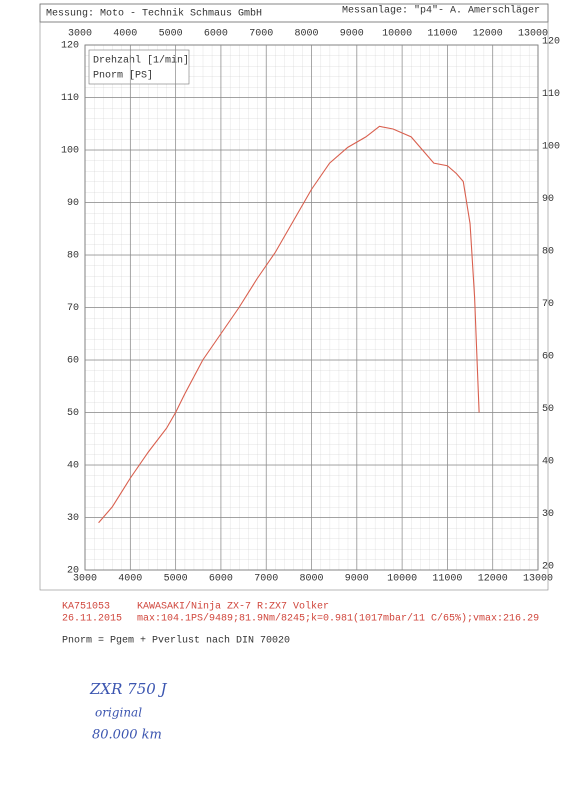 Image resolution: width=564 pixels, height=805 pixels. What do you see at coordinates (397, 34) in the screenshot?
I see `x-tick-label-top: 10000` at bounding box center [397, 34].